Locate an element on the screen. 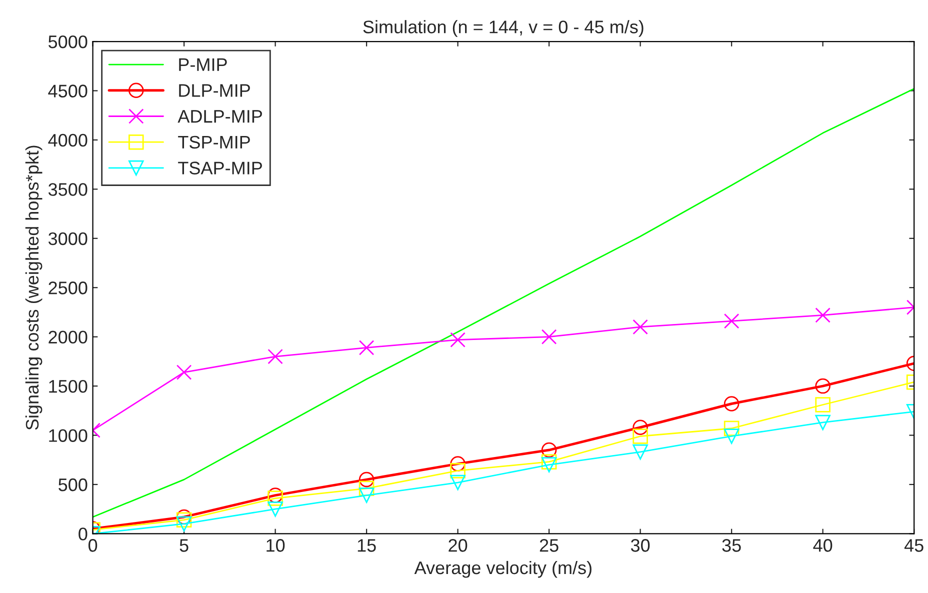 The image size is (928, 593). x-tick-label: 5 is located at coordinates (184, 545).